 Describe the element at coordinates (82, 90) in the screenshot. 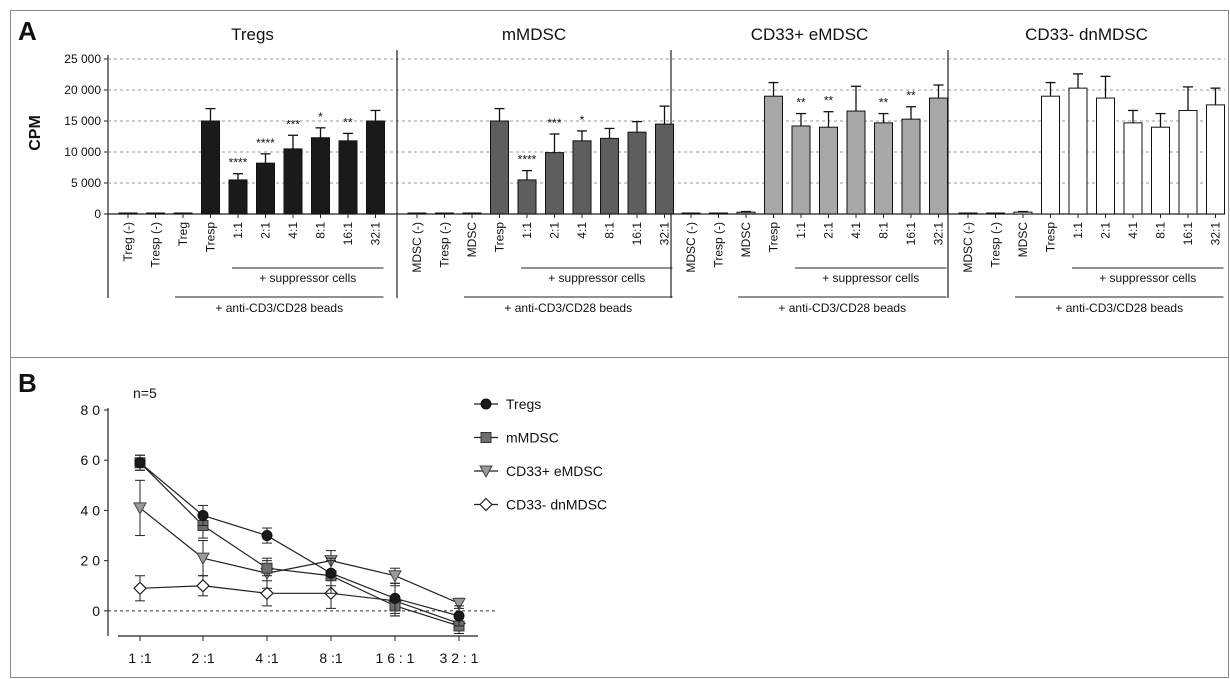

I see `y-tick-label: 20 000` at that location.